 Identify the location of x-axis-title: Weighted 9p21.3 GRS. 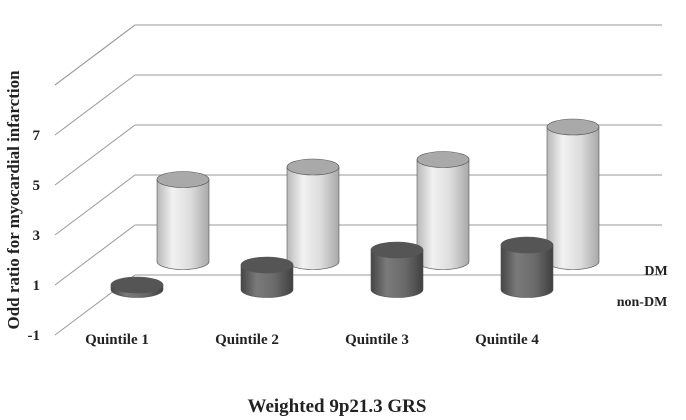
(337, 406).